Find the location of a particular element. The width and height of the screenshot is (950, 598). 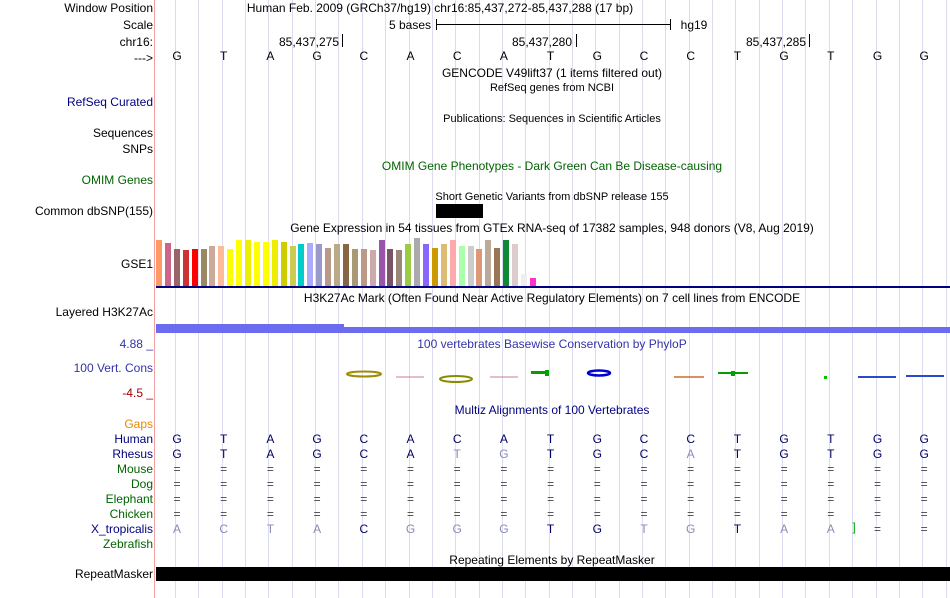

label-species-zebrafish: Zebrafish is located at coordinates (127, 544).